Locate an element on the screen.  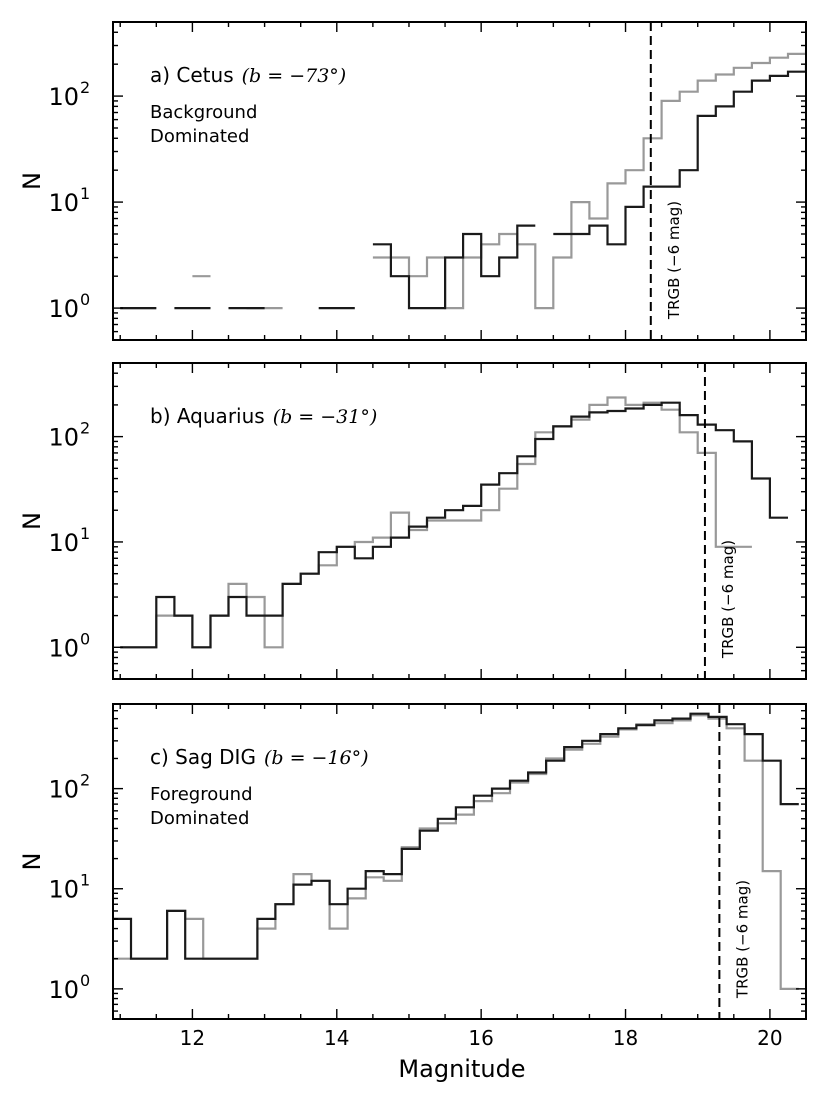
x-tick-label: 18 is located at coordinates (625, 1038).